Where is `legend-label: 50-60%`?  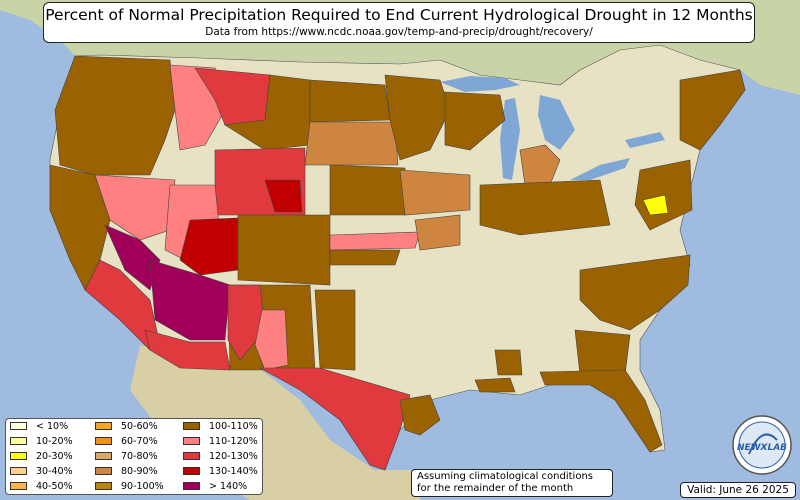
legend-label: 50-60% is located at coordinates (139, 426).